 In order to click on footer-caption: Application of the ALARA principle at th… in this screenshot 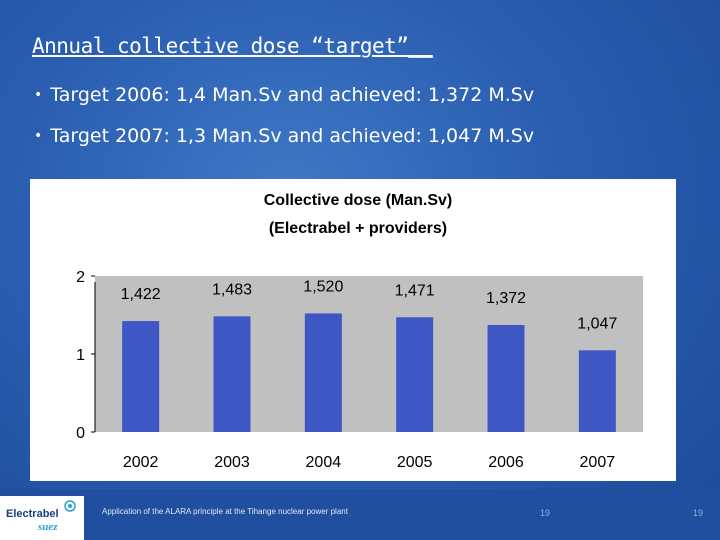, I will do `click(225, 511)`.